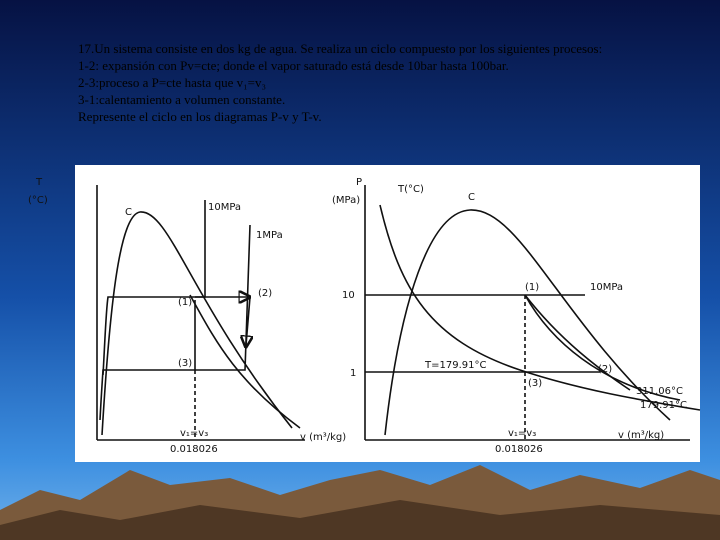 This screenshot has width=720, height=540. What do you see at coordinates (39, 182) in the screenshot?
I see `label: T` at bounding box center [39, 182].